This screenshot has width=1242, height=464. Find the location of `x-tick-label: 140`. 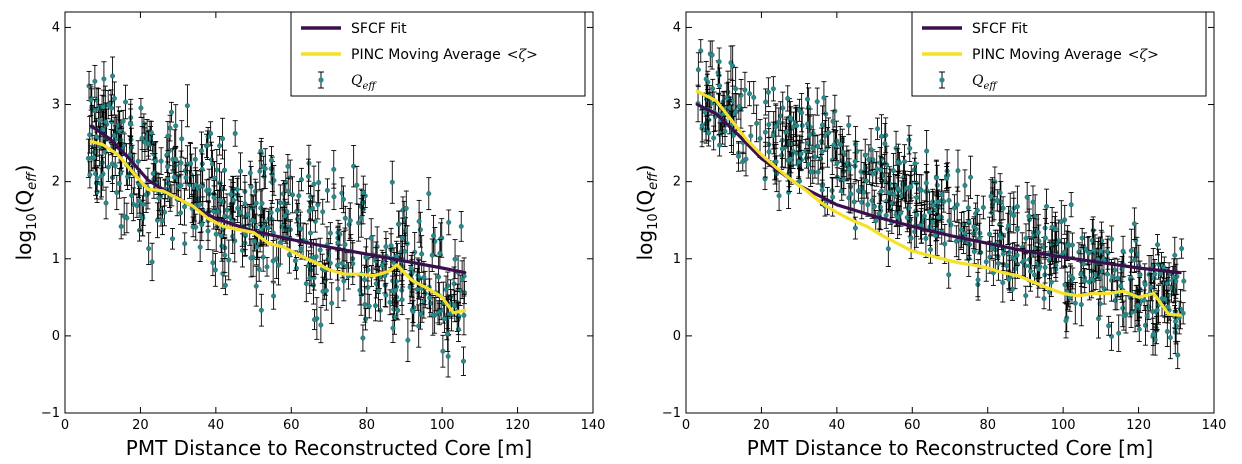

x-tick-label: 140 is located at coordinates (593, 425).